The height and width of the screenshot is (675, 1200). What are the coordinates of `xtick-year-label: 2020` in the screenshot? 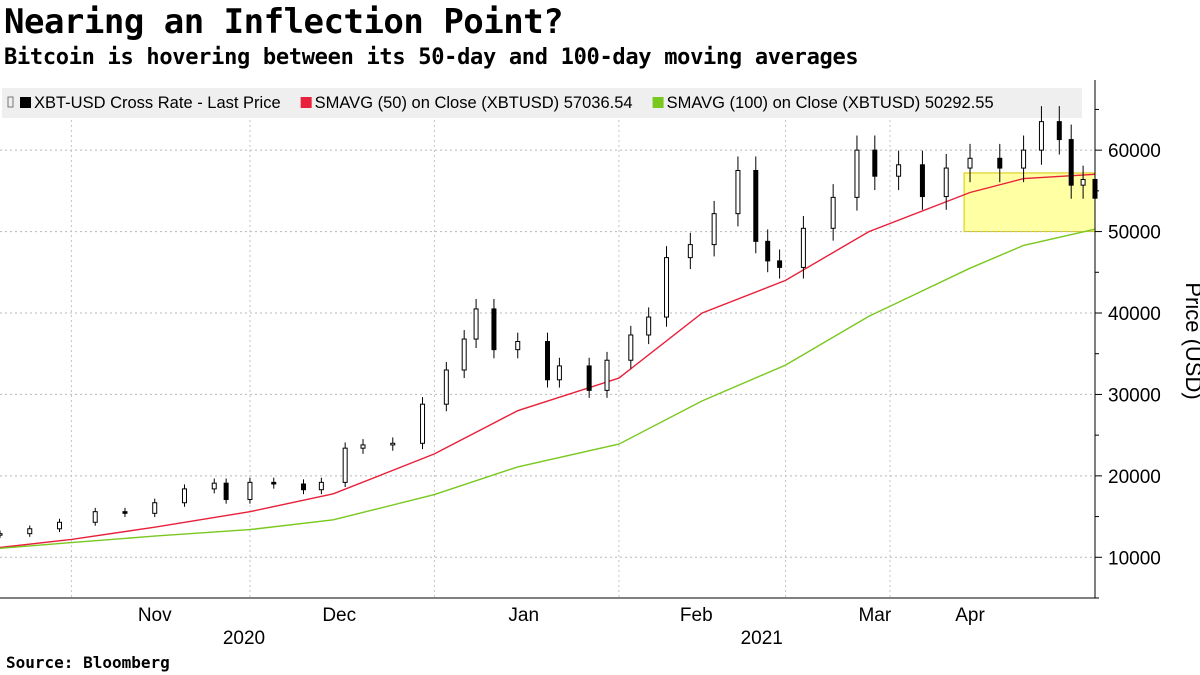 It's located at (244, 638).